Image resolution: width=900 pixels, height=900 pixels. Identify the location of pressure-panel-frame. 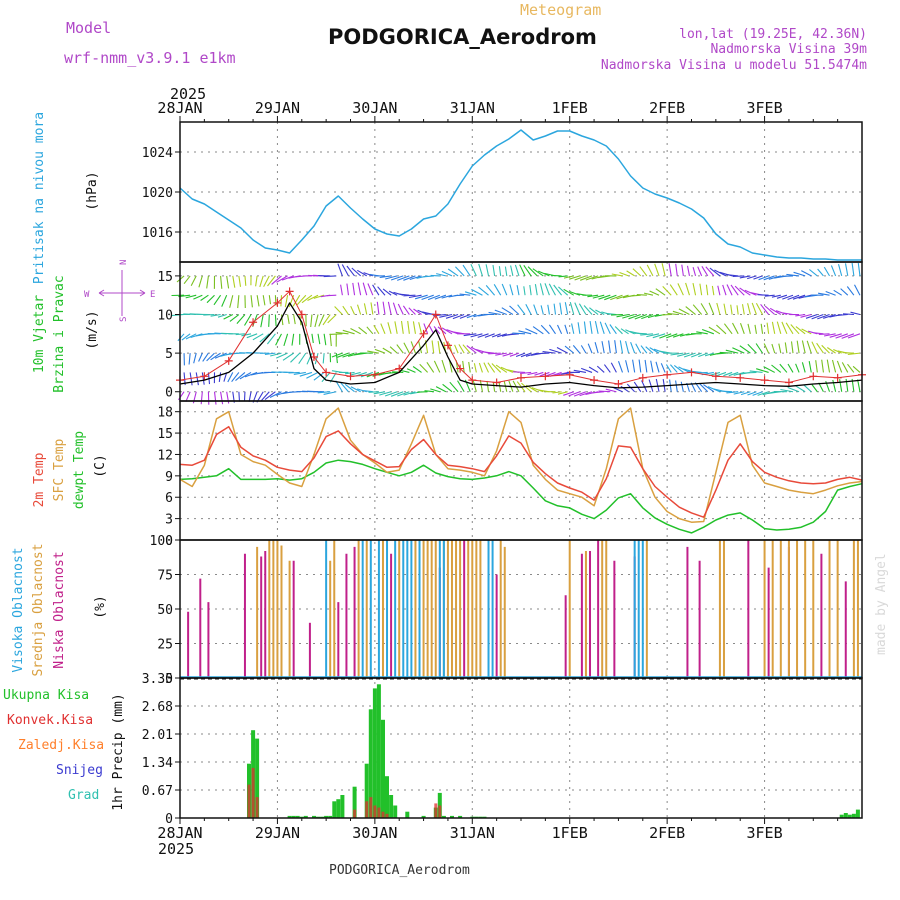
(521, 192).